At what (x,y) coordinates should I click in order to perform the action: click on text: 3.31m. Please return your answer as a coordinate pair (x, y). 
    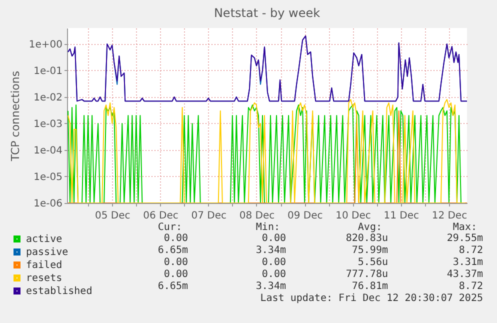
    Looking at the image, I should click on (467, 263).